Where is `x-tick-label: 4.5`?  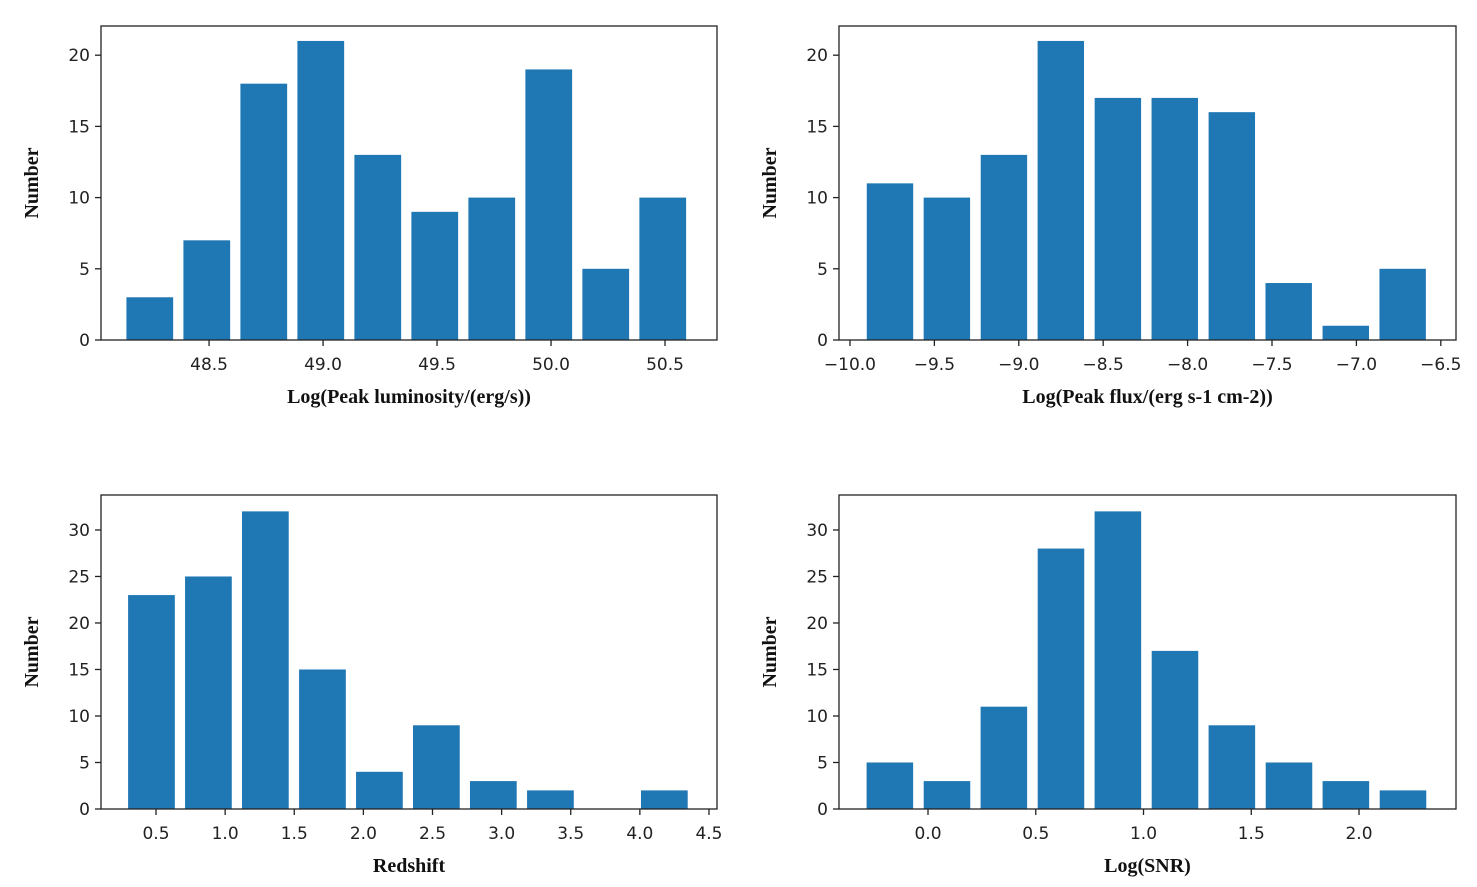
x-tick-label: 4.5 is located at coordinates (708, 834).